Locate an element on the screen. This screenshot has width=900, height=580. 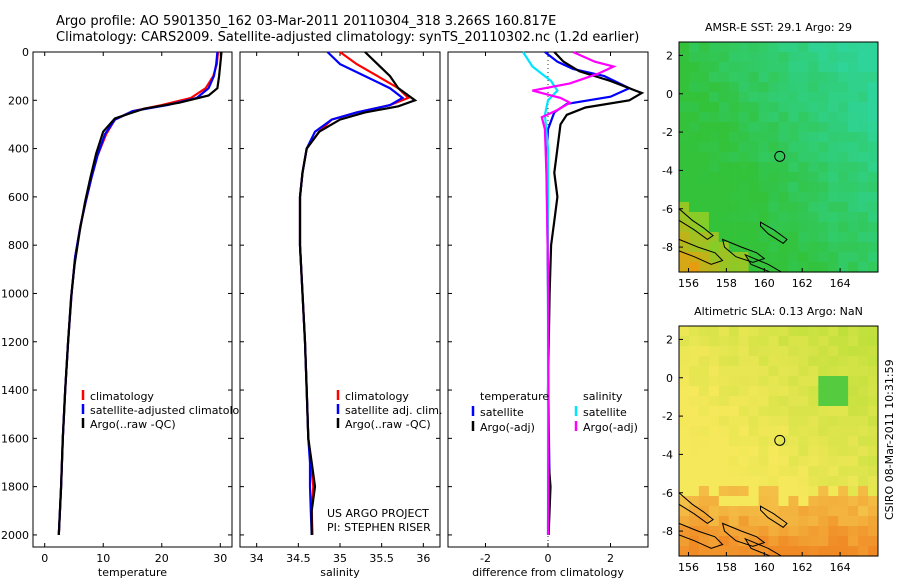
x-tick-label: 35 is located at coordinates (340, 558).